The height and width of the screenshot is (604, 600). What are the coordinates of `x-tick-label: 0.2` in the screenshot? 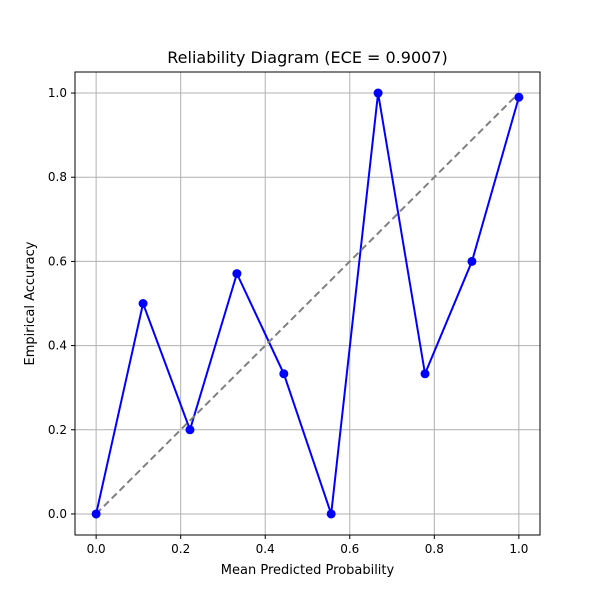 It's located at (180, 549).